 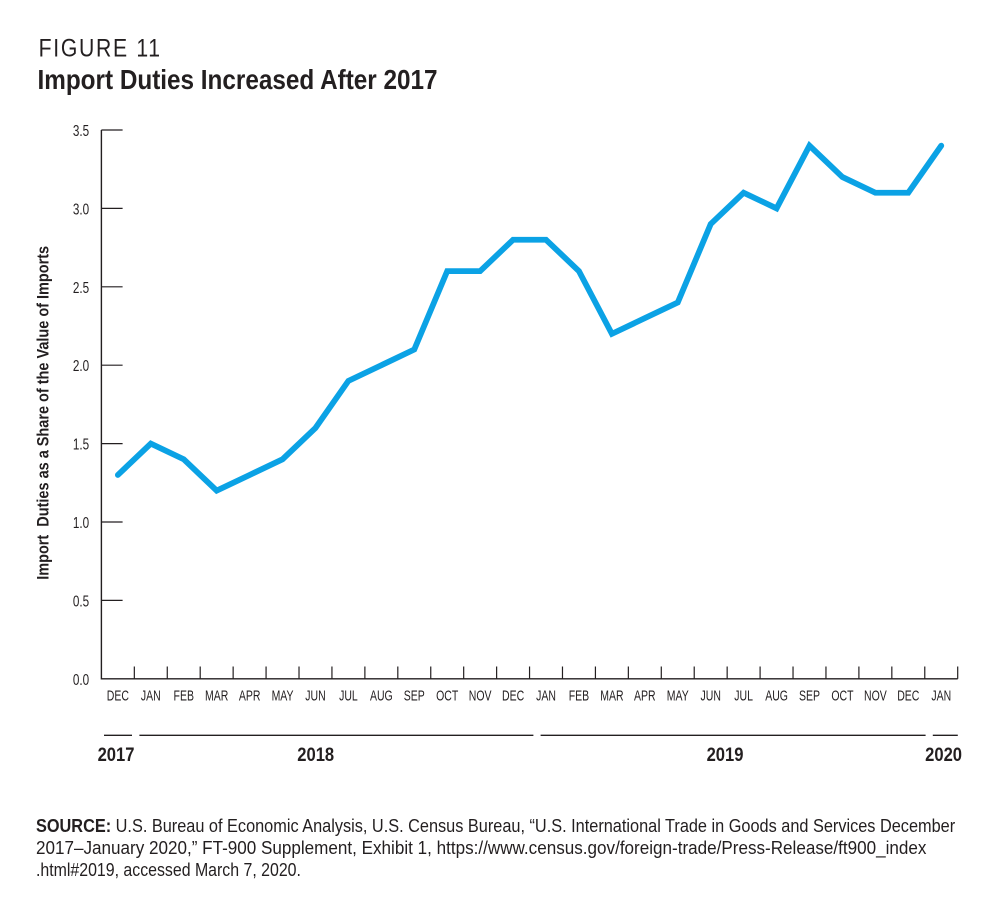 What do you see at coordinates (81, 365) in the screenshot?
I see `svg-text: 2.0` at bounding box center [81, 365].